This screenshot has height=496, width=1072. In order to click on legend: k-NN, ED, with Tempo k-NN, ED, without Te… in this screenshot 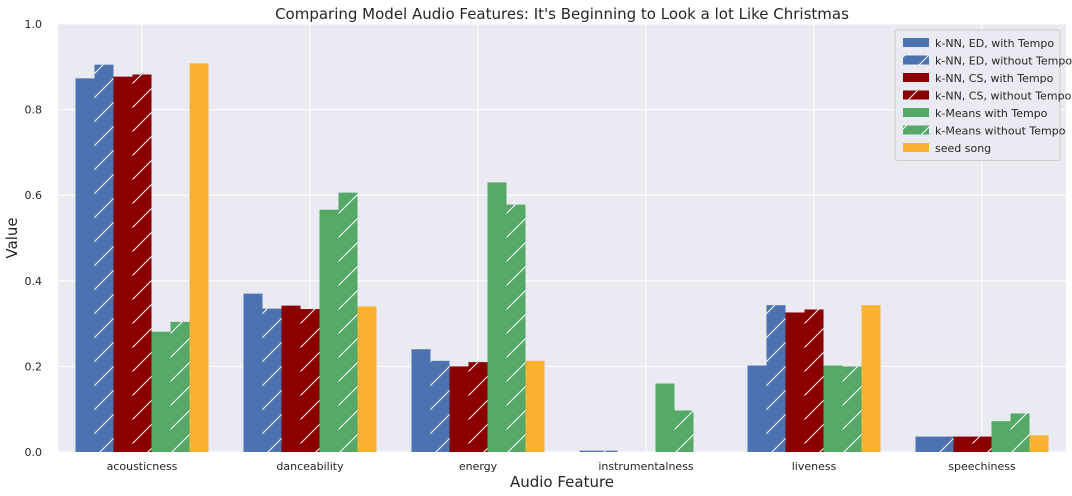, I will do `click(983, 95)`.